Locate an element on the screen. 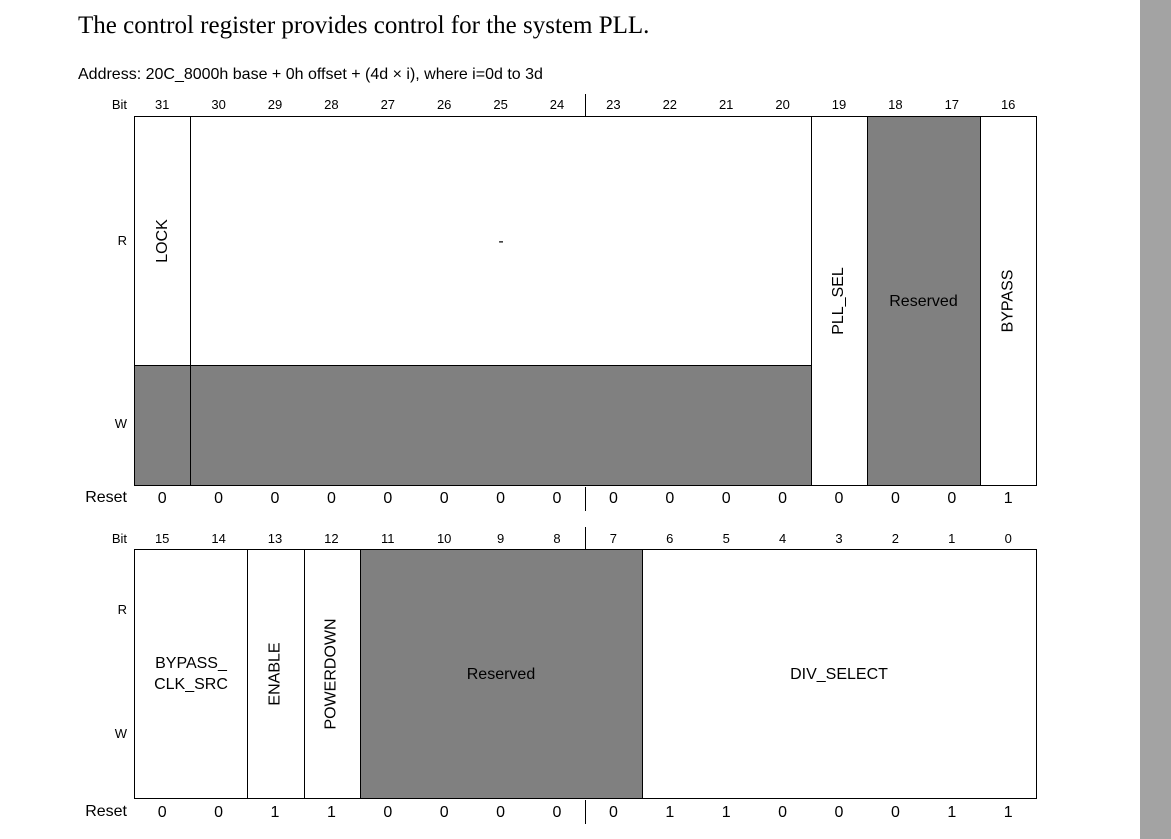 The height and width of the screenshot is (839, 1171). read-label-lower: R is located at coordinates (122, 609).